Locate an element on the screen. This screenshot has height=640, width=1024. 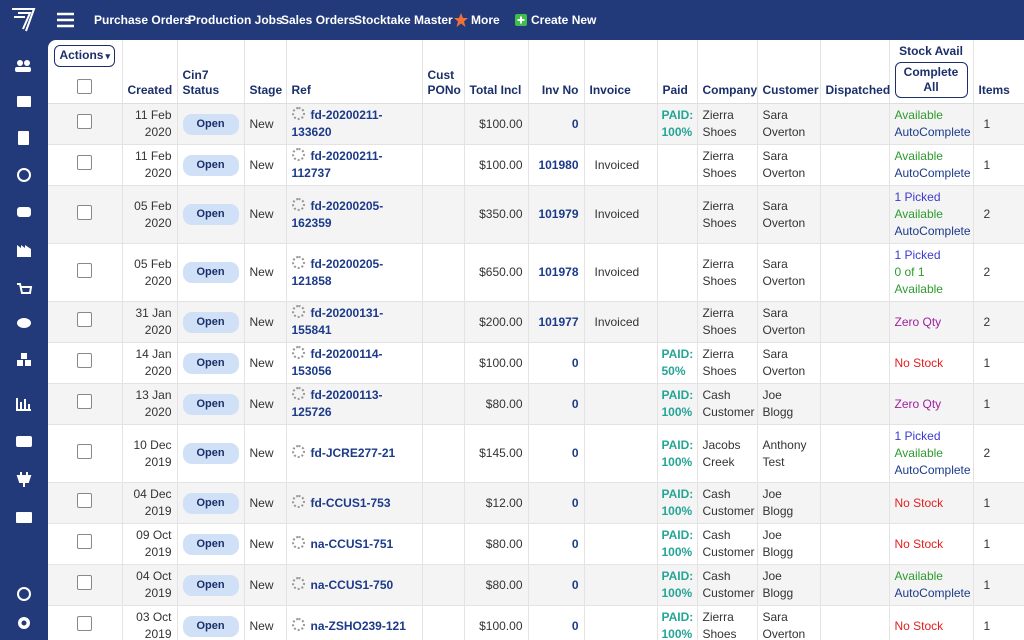
order-ref: fd-20200114-153056 is located at coordinates (337, 362).